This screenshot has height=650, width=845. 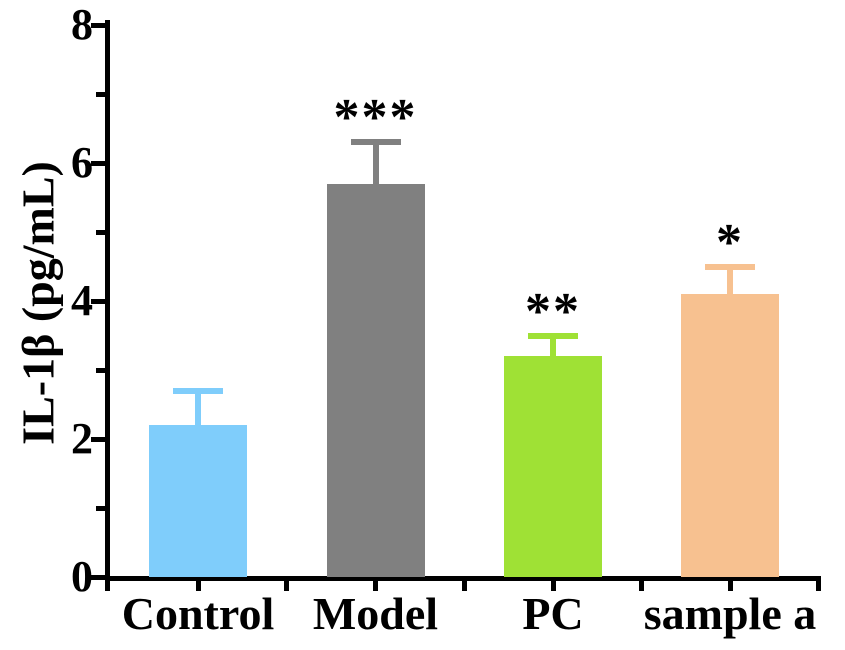 What do you see at coordinates (730, 435) in the screenshot?
I see `bar-sample-a` at bounding box center [730, 435].